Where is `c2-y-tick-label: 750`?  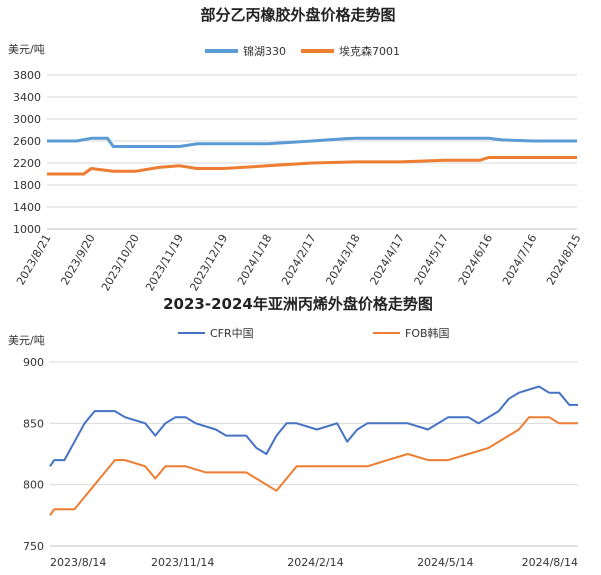 c2-y-tick-label: 750 is located at coordinates (33, 546).